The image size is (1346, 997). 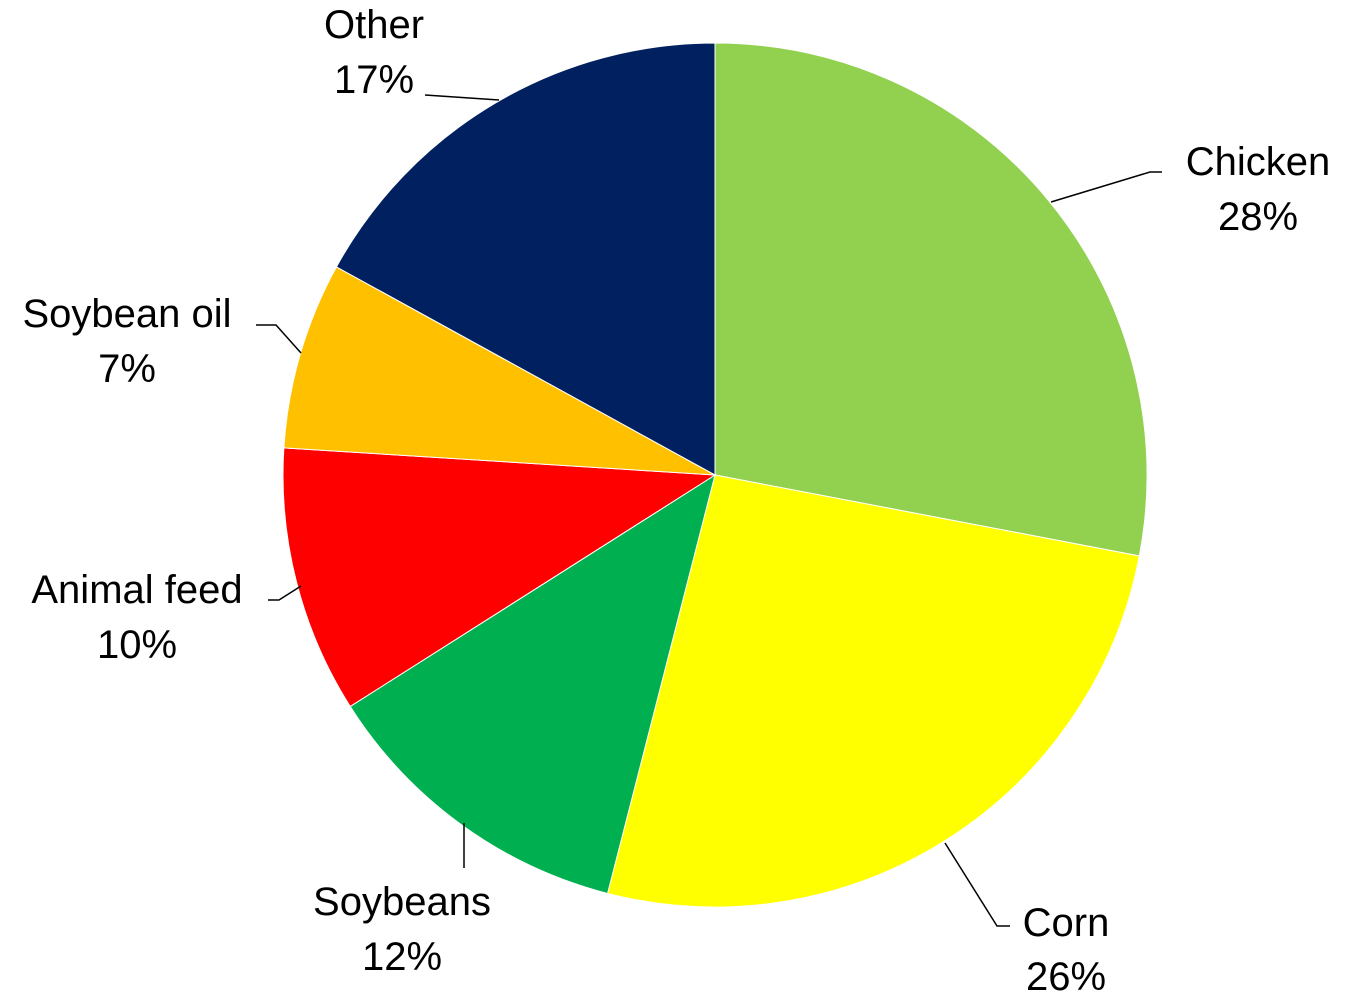 What do you see at coordinates (127, 369) in the screenshot?
I see `slice-percent-soybean-oil: 7%` at bounding box center [127, 369].